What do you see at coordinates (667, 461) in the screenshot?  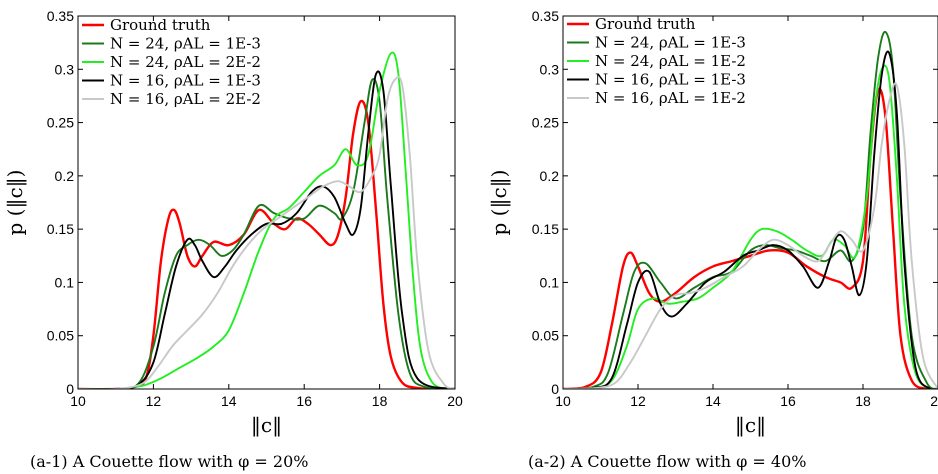 I see `figure-caption: (a-2) A Couette flow with φ = 40%` at bounding box center [667, 461].